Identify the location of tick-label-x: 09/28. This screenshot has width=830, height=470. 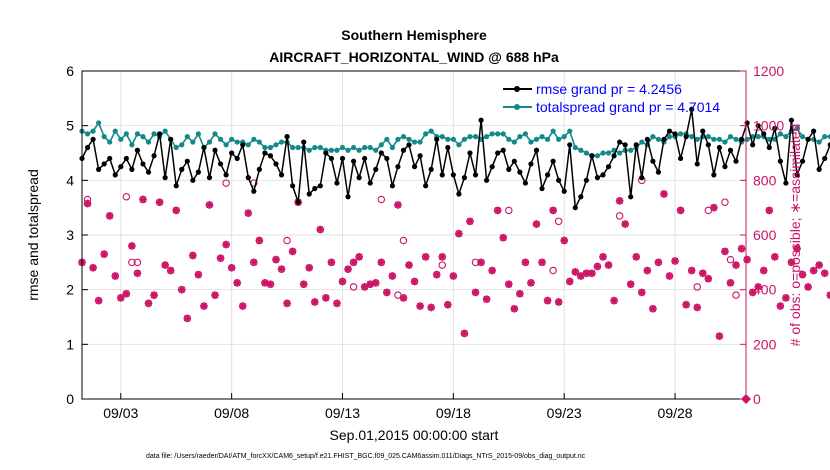
(675, 413).